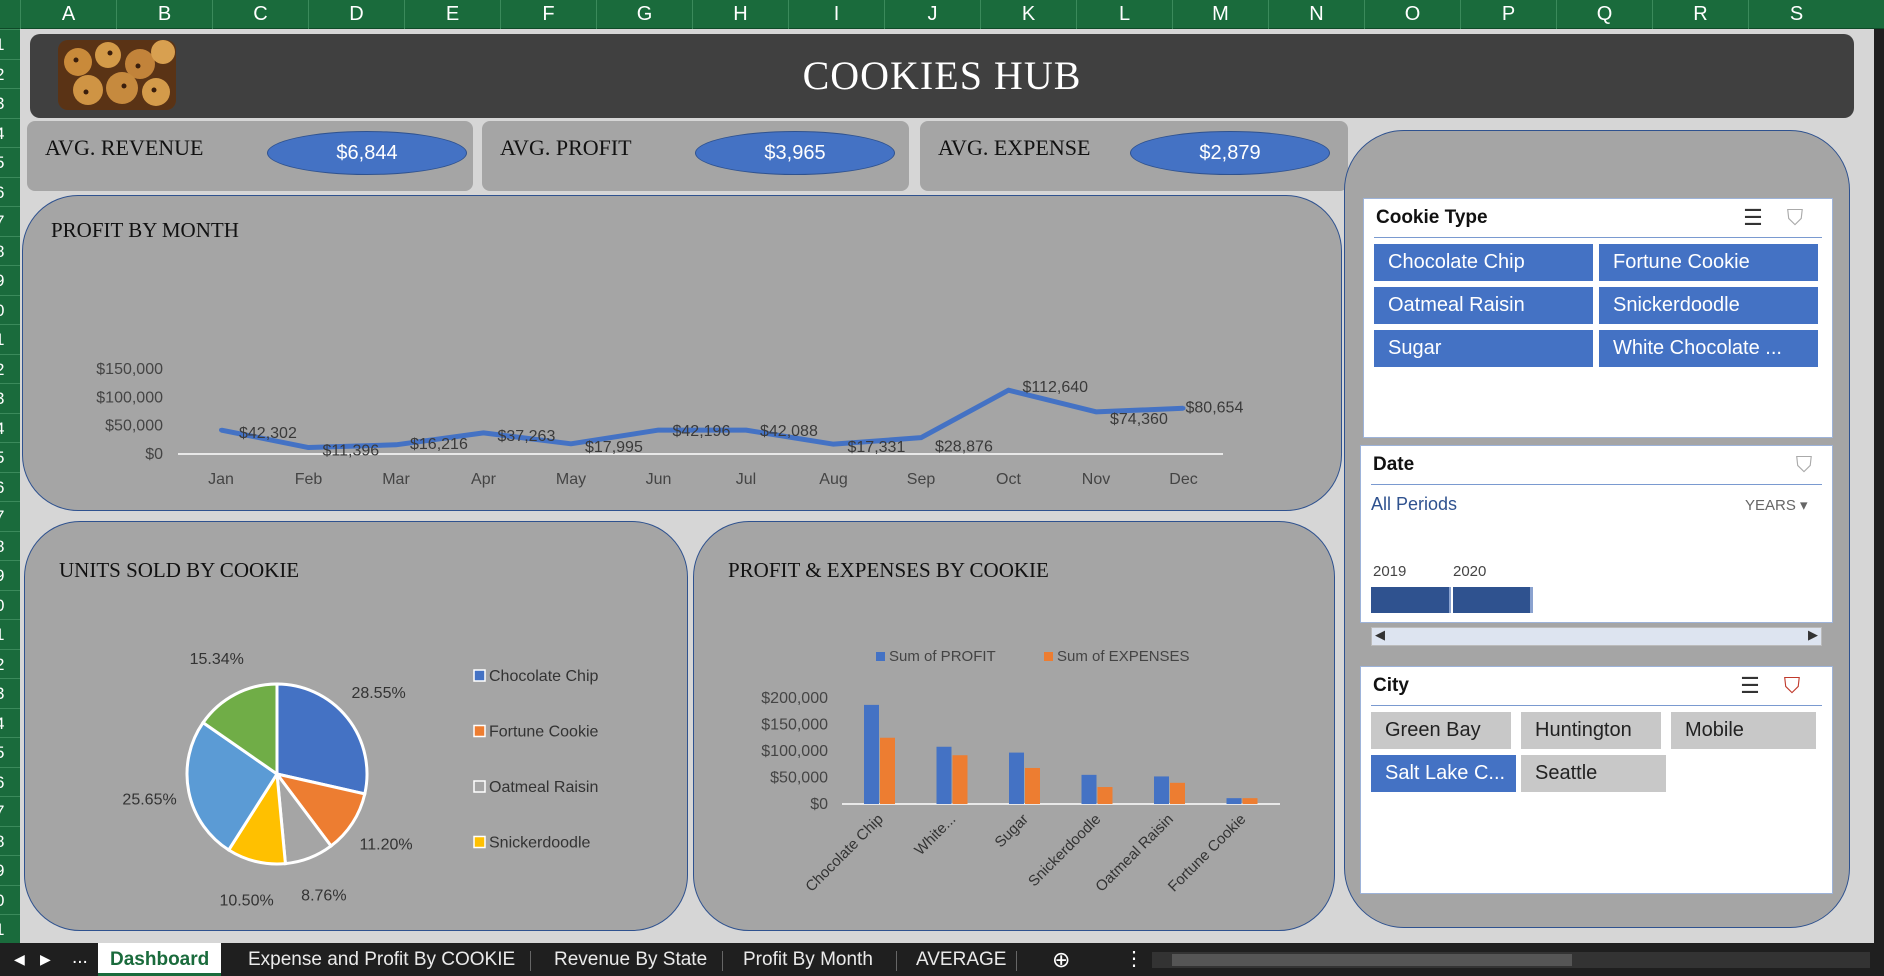 The image size is (1884, 976). I want to click on slicer-item-city: Green Bay, so click(1441, 730).